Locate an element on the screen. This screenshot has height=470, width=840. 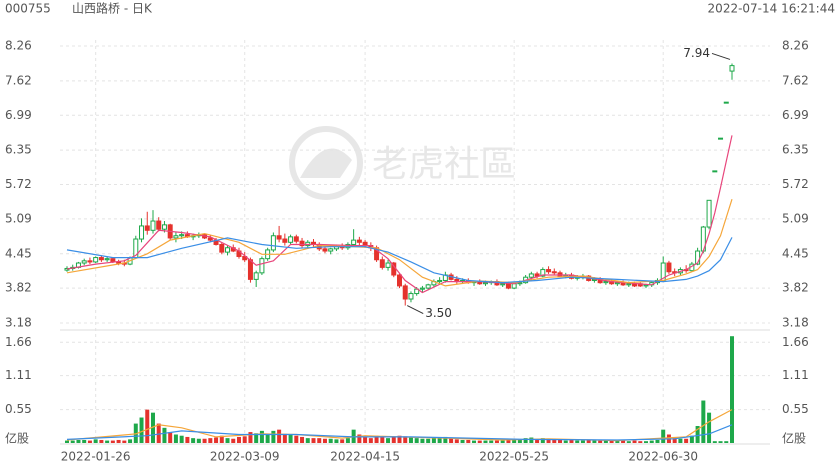
y-tick-label: 5.09 is located at coordinates (18, 218).